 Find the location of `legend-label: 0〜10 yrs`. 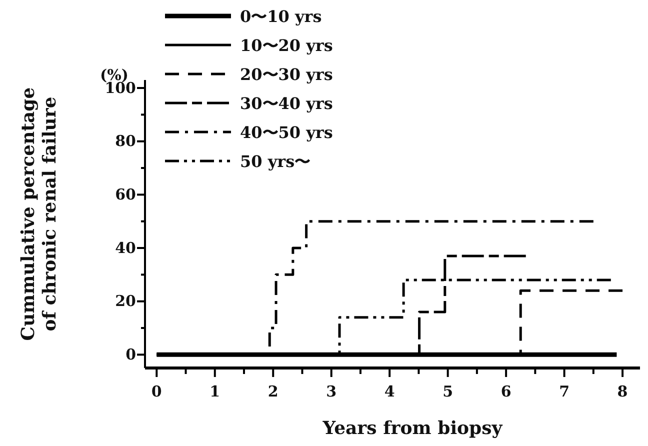

legend-label: 0〜10 yrs is located at coordinates (281, 16).